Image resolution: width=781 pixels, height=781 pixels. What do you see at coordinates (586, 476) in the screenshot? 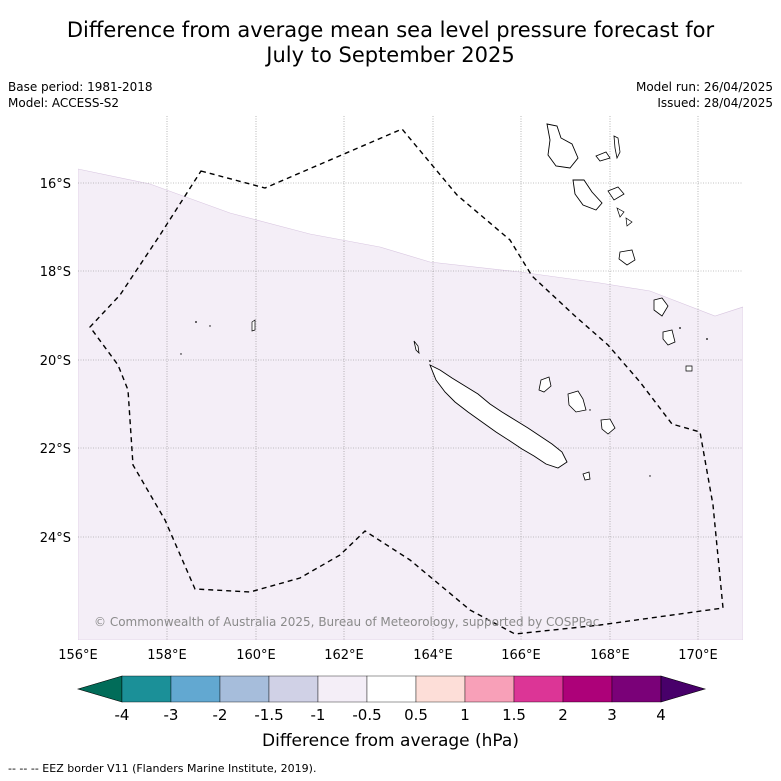
I see `isle-of-pines` at bounding box center [586, 476].